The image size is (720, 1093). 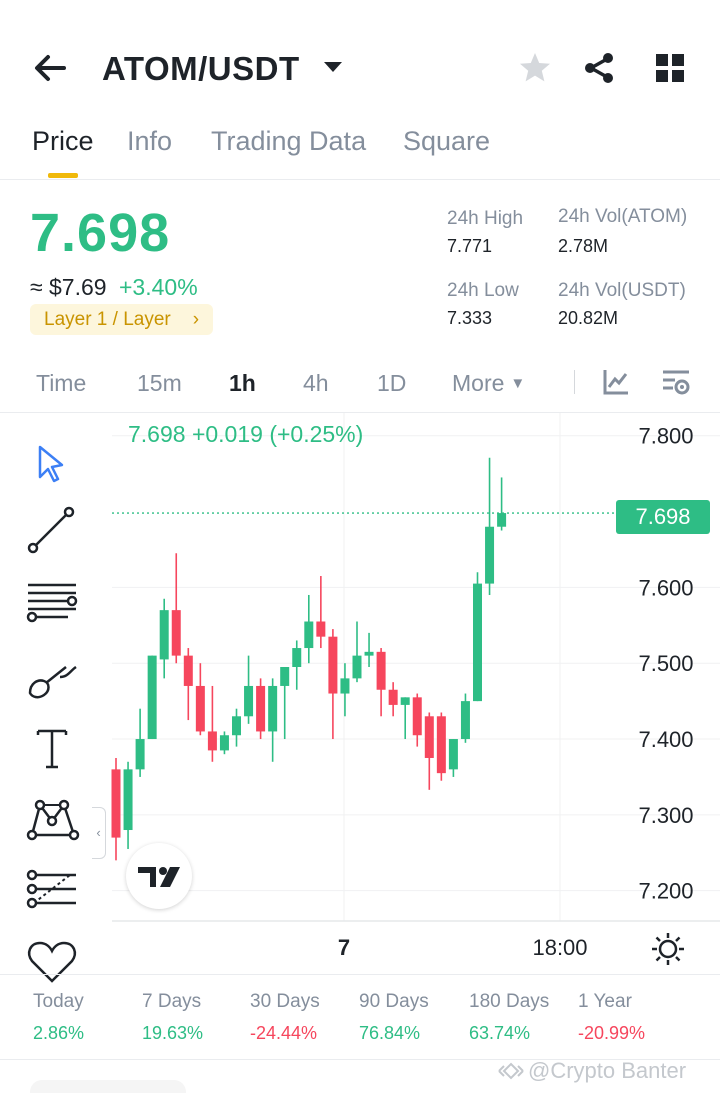 I want to click on brush-icon, so click(x=52, y=681).